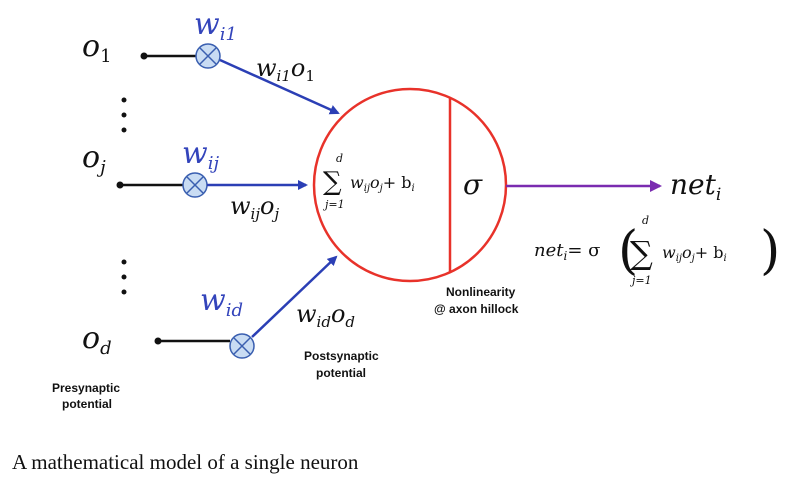 This screenshot has height=494, width=791. I want to click on output-net-label: neti, so click(695, 186).